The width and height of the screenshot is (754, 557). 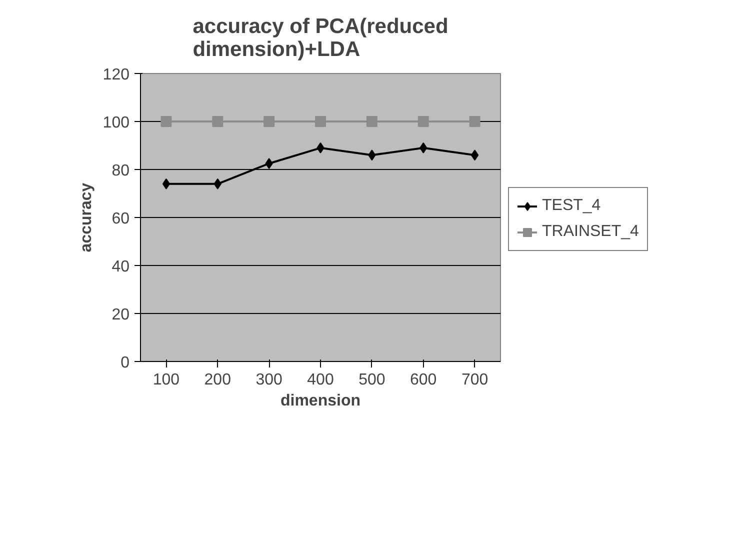 I want to click on y-tick-label: 60, so click(x=121, y=219).